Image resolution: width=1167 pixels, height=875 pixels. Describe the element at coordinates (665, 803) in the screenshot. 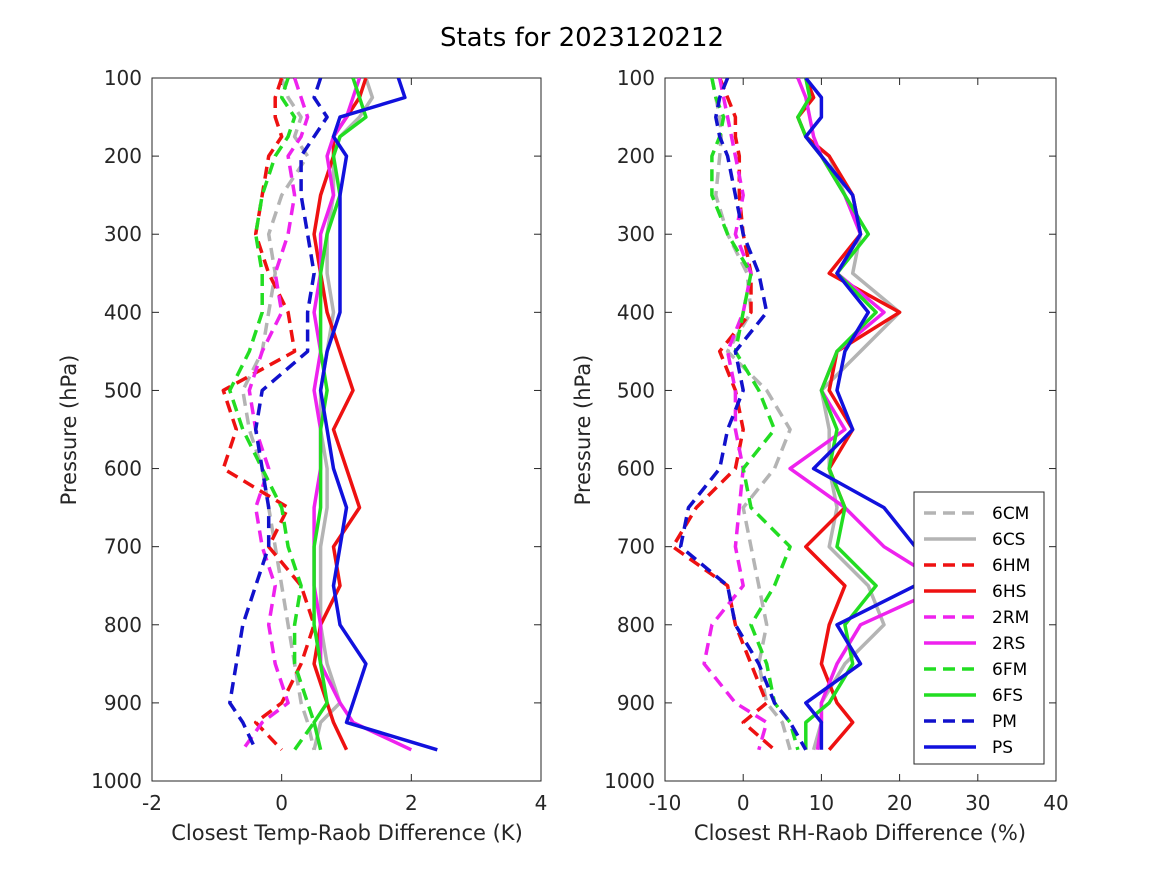

I see `rh-x-tick-label: -10` at that location.